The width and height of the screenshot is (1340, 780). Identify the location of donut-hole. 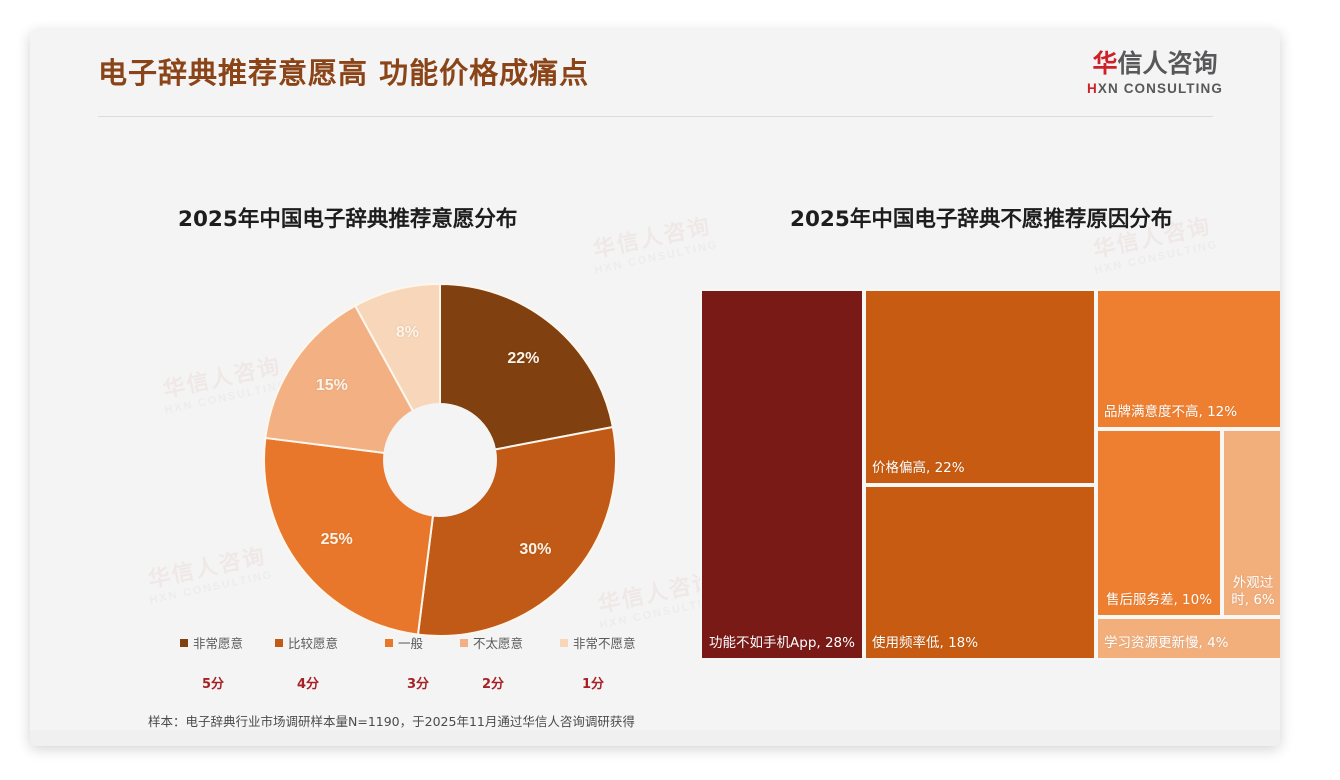
(440, 460).